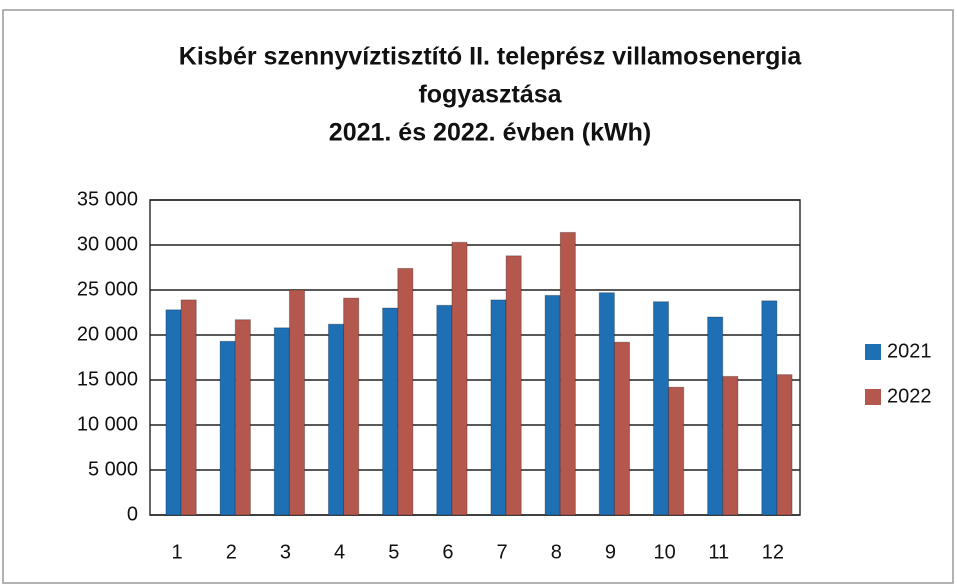  What do you see at coordinates (231, 552) in the screenshot?
I see `x-tick-label: 2` at bounding box center [231, 552].